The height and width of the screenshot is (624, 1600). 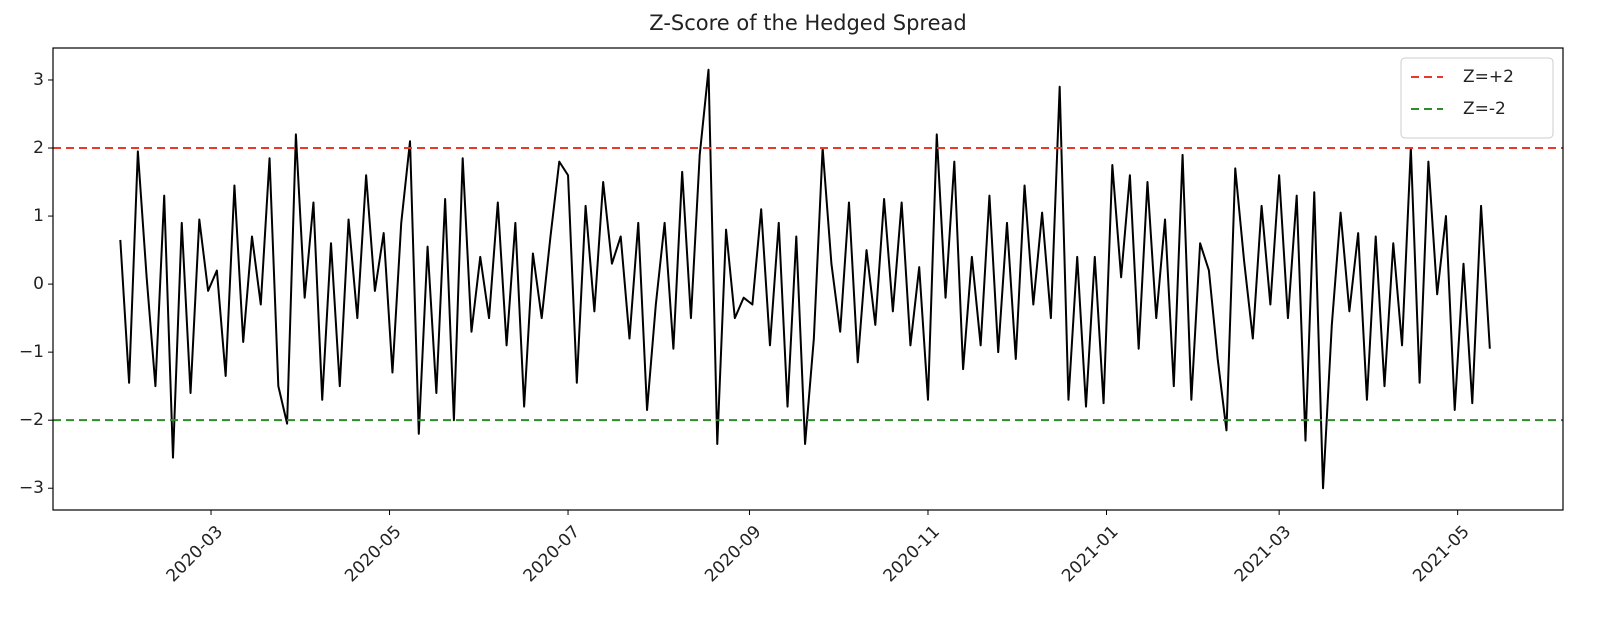 I want to click on chart-title: Z-Score of the Hedged Spread, so click(x=807, y=23).